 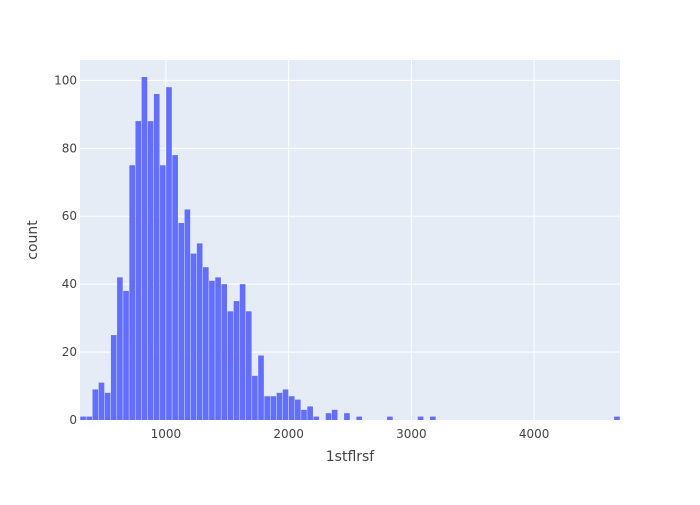 I want to click on y-axis-title: count, so click(x=33, y=240).